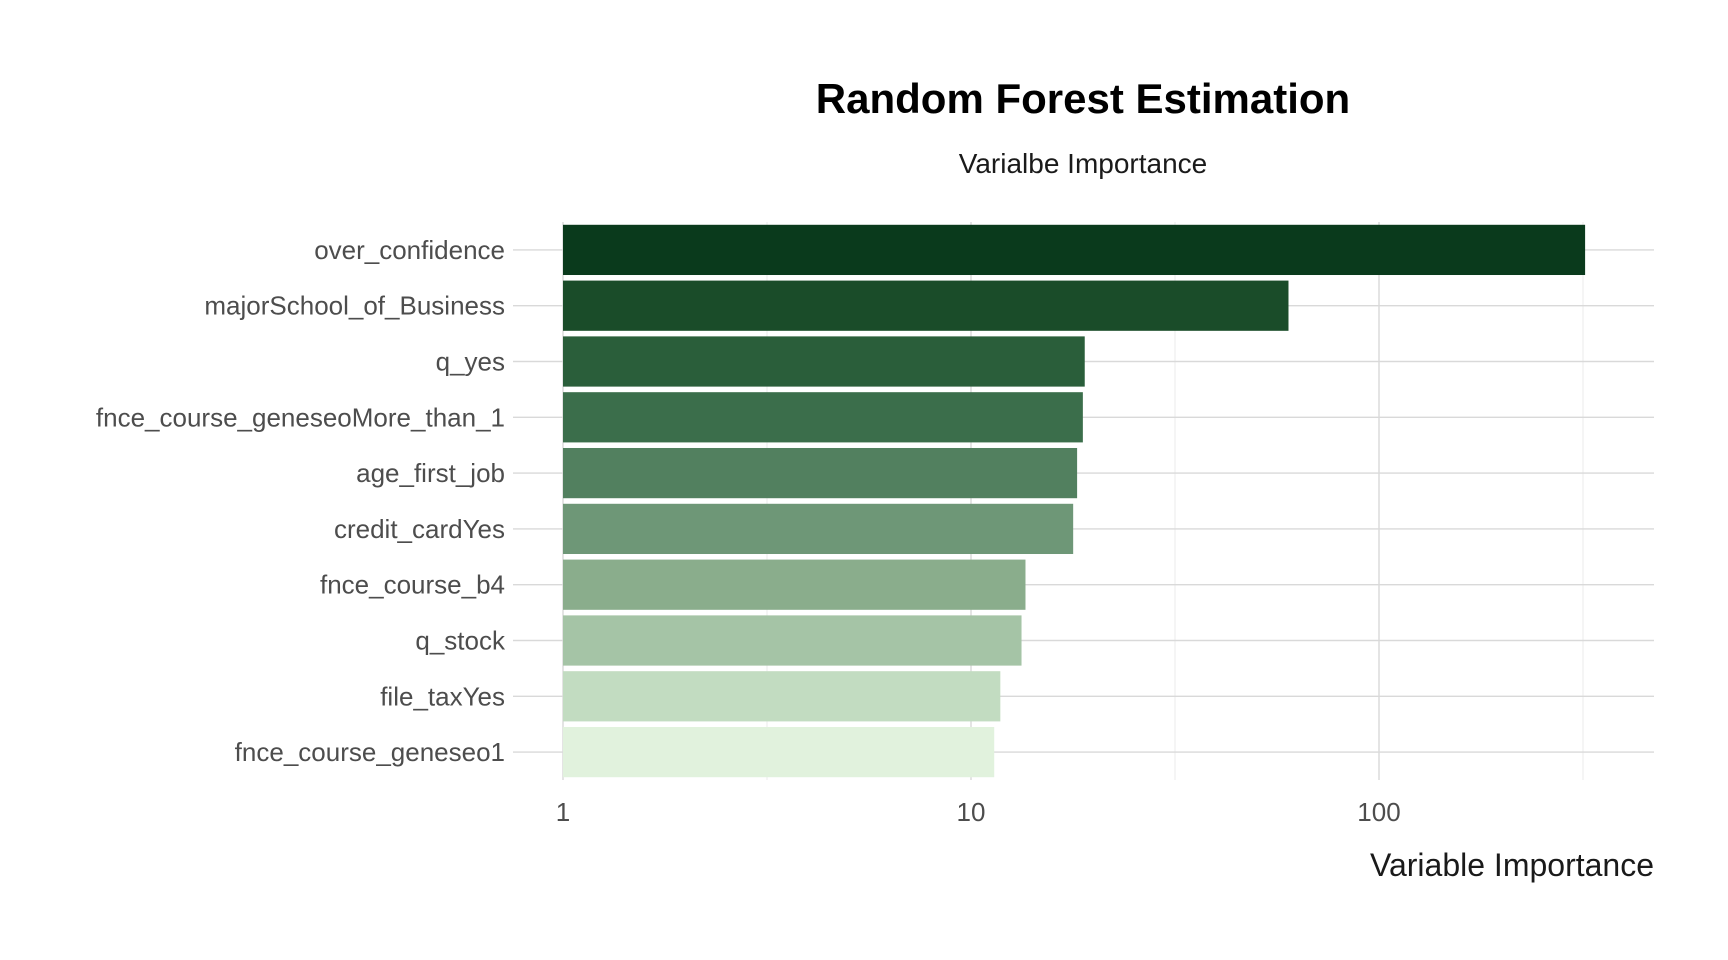 This screenshot has width=1728, height=960. Describe the element at coordinates (1074, 250) in the screenshot. I see `bar-over_confidence` at that location.